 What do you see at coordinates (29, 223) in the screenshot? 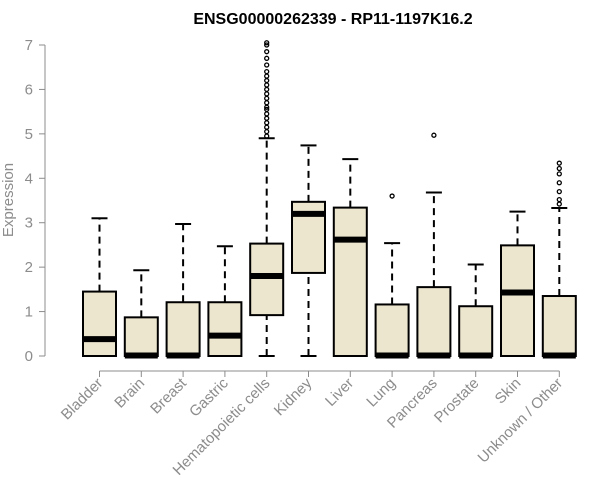
I see `y-tick-label: 3` at bounding box center [29, 223].